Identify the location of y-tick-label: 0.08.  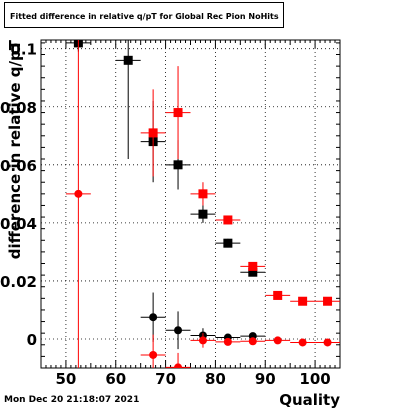
(18, 108).